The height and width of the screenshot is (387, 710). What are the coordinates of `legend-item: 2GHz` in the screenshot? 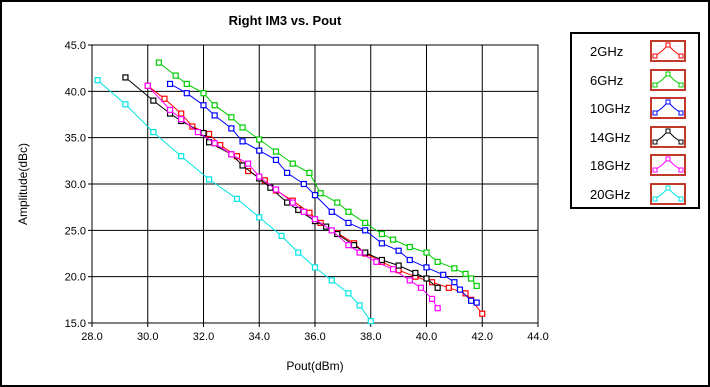 It's located at (635, 52).